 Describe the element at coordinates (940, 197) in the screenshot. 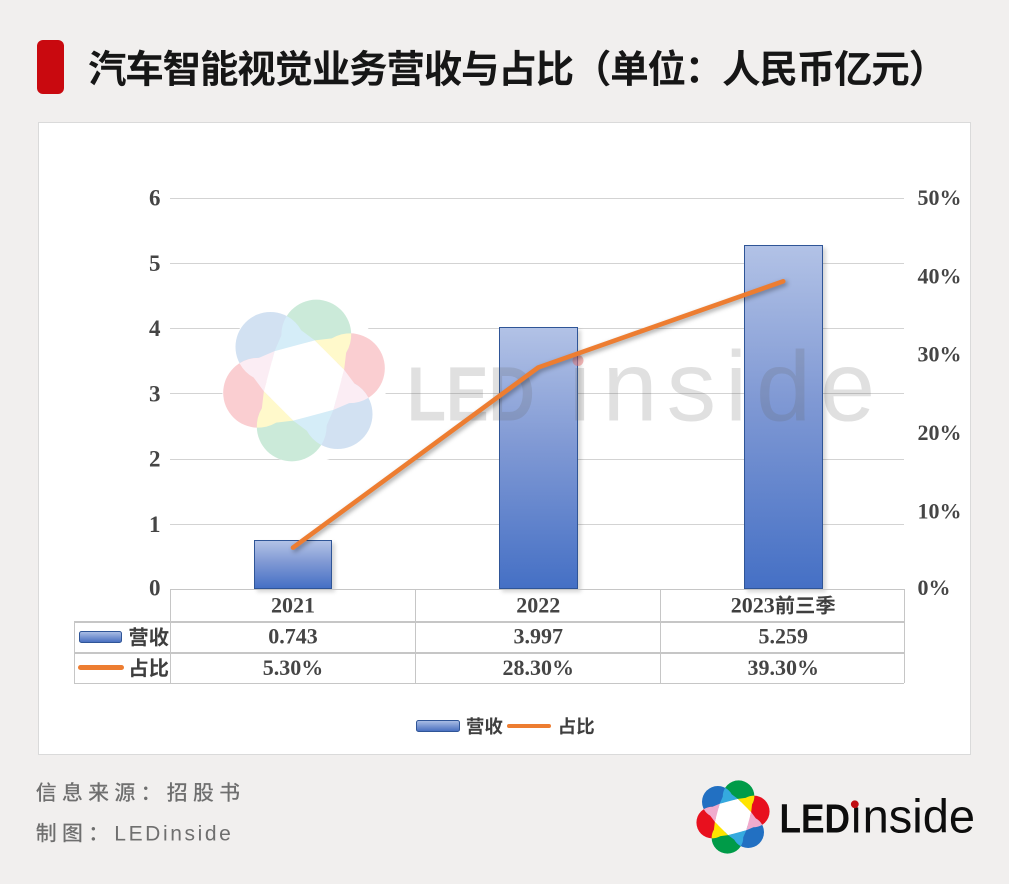

I see `svg-text: 50%` at that location.